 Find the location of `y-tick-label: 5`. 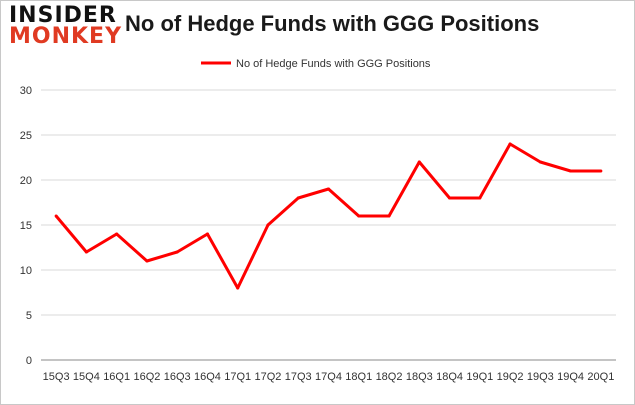

y-tick-label: 5 is located at coordinates (29, 316).